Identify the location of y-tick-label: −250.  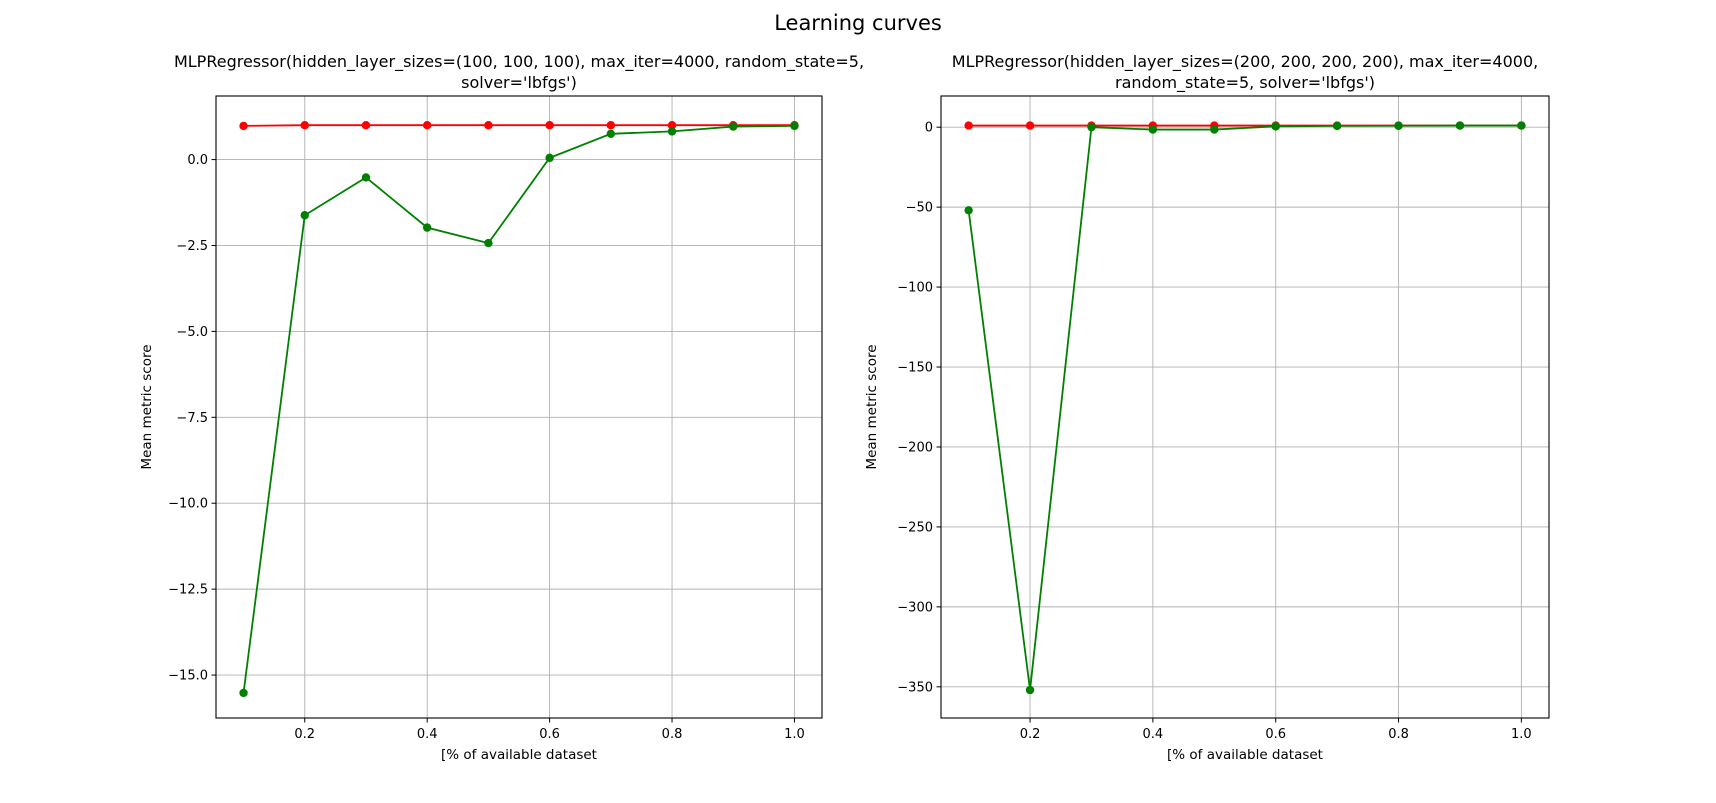
(915, 527).